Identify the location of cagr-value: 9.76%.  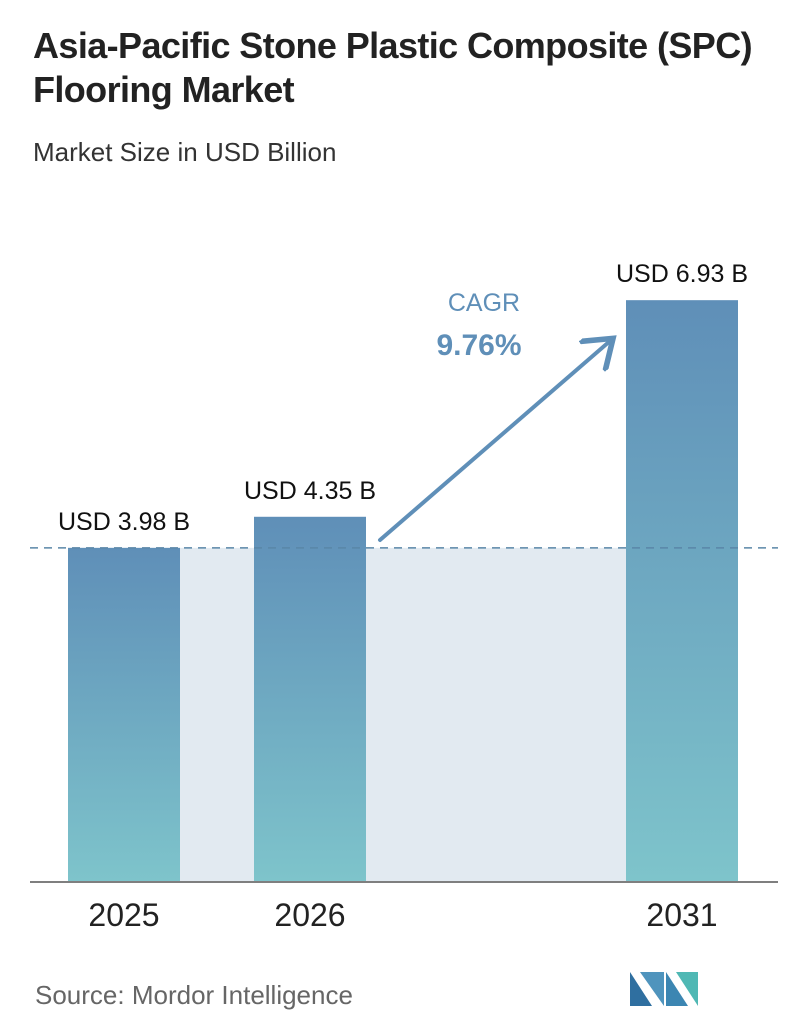
(478, 345).